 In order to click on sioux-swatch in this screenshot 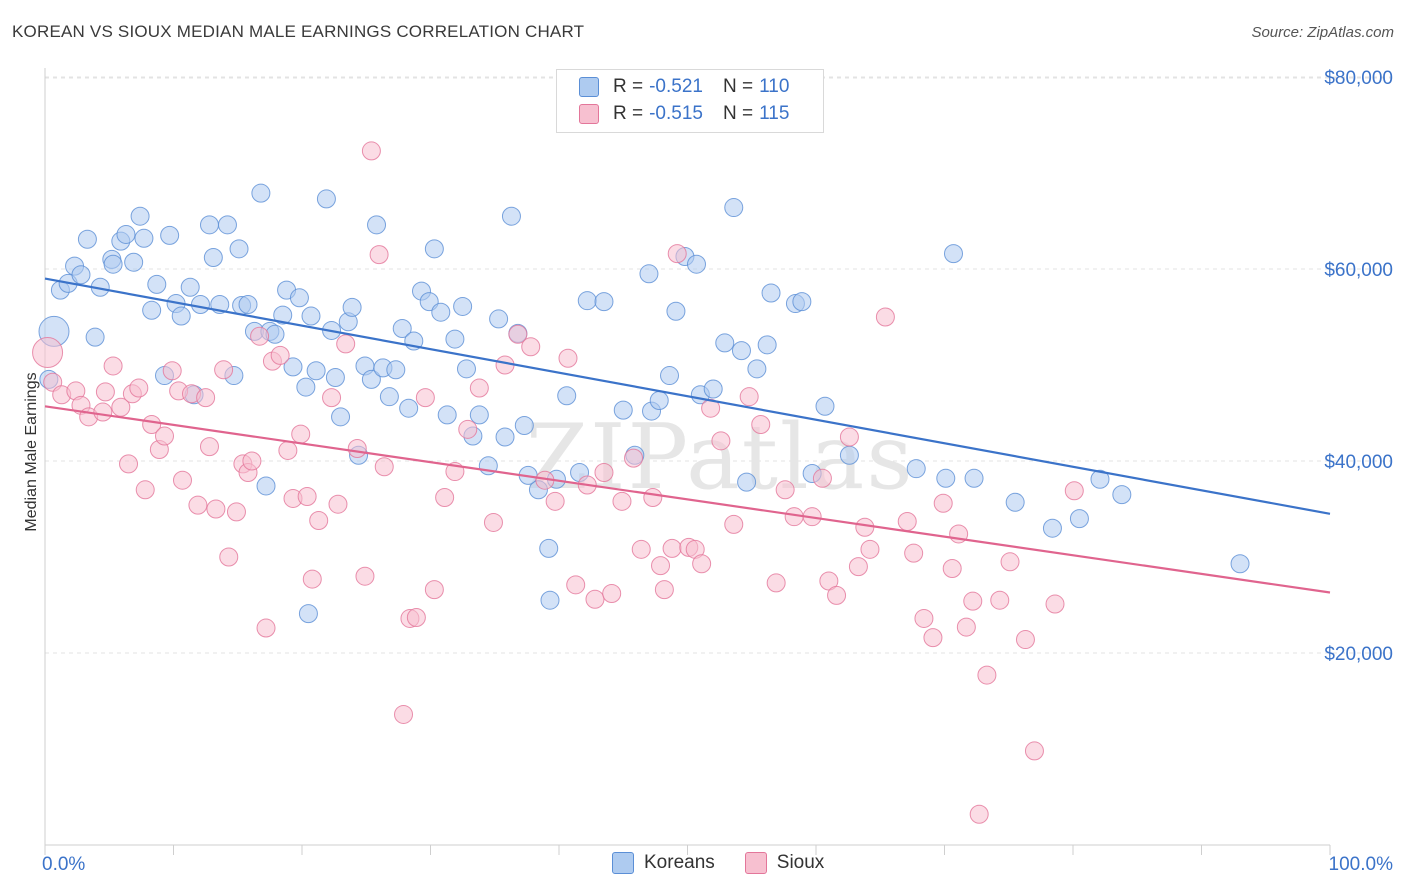, I will do `click(589, 114)`.